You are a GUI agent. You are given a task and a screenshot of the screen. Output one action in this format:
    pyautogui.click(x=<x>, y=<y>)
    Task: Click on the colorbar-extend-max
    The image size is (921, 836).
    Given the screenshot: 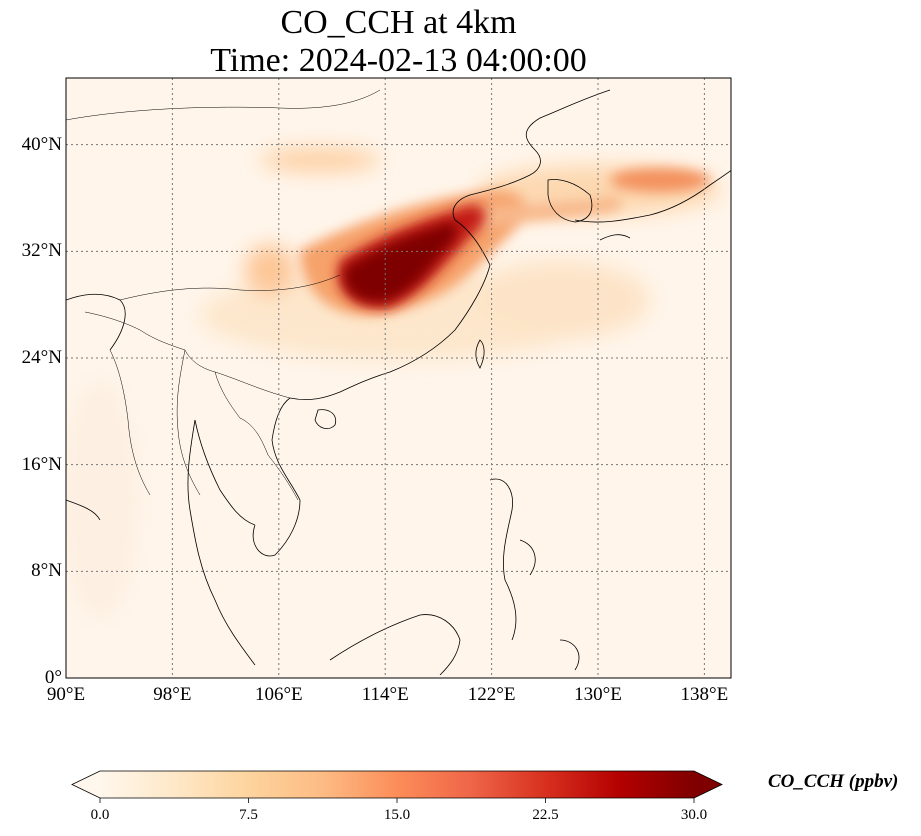 What is the action you would take?
    pyautogui.click(x=708, y=784)
    